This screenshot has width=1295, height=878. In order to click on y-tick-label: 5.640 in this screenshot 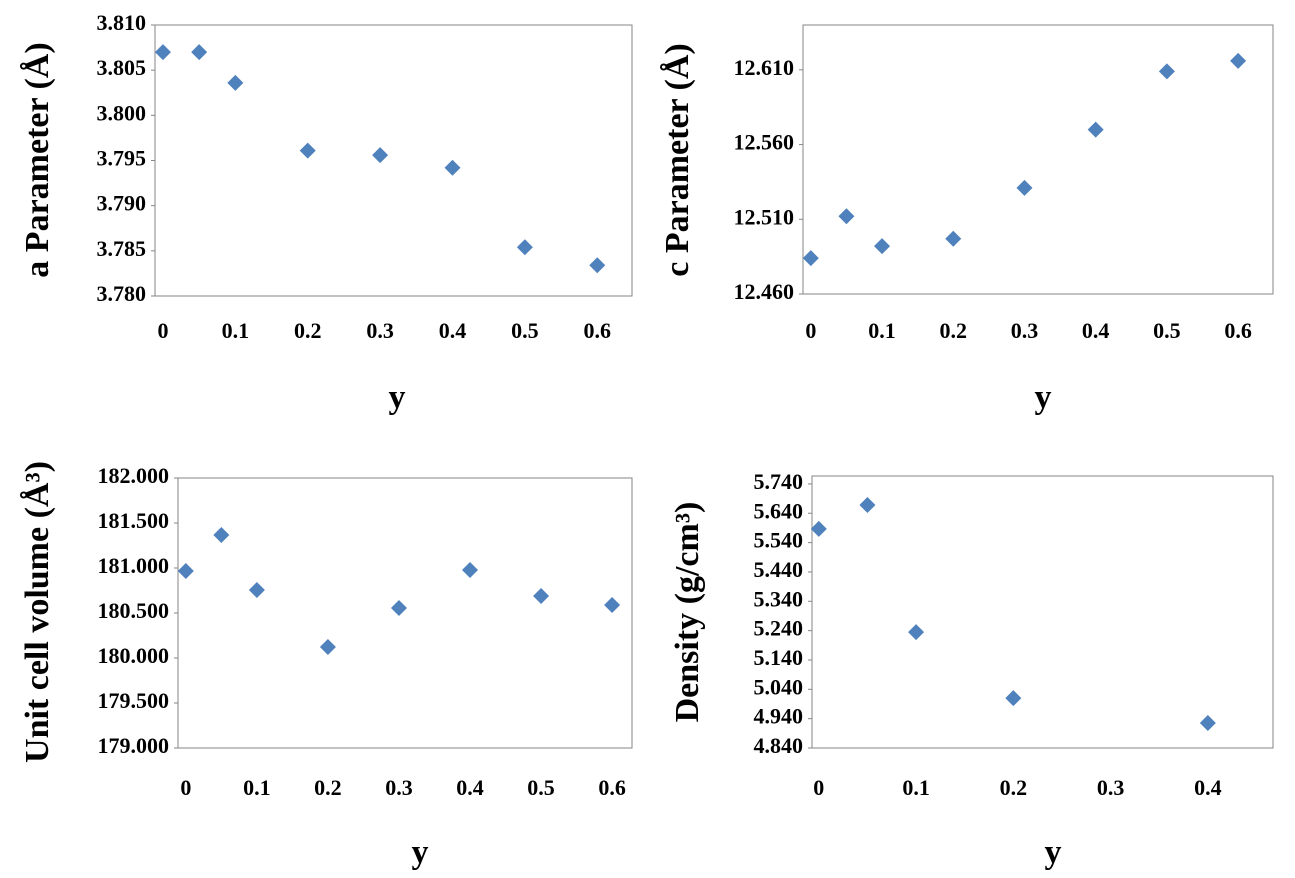, I will do `click(779, 510)`.